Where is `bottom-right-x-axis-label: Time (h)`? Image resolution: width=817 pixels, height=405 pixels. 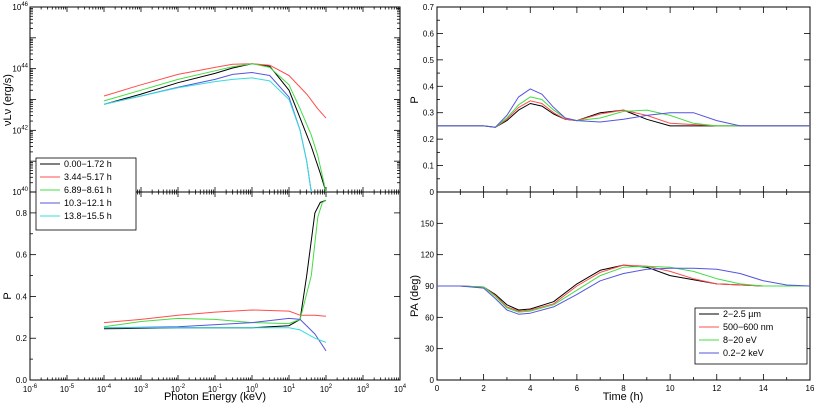
bottom-right-x-axis-label: Time (h) is located at coordinates (623, 397).